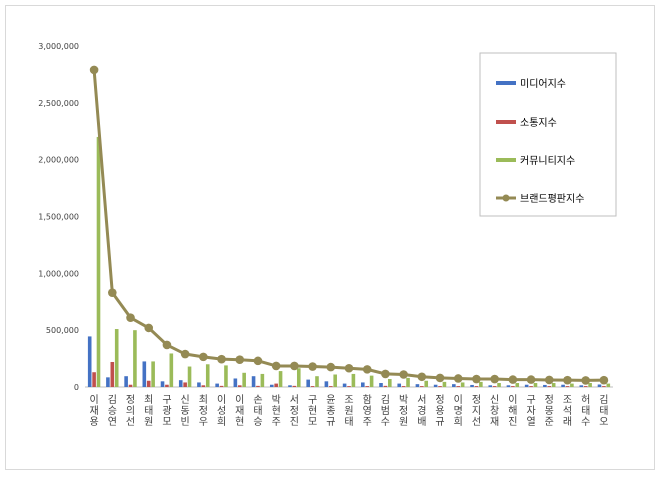  Describe the element at coordinates (58, 46) in the screenshot. I see `y-tick-label: 3,000,000` at that location.